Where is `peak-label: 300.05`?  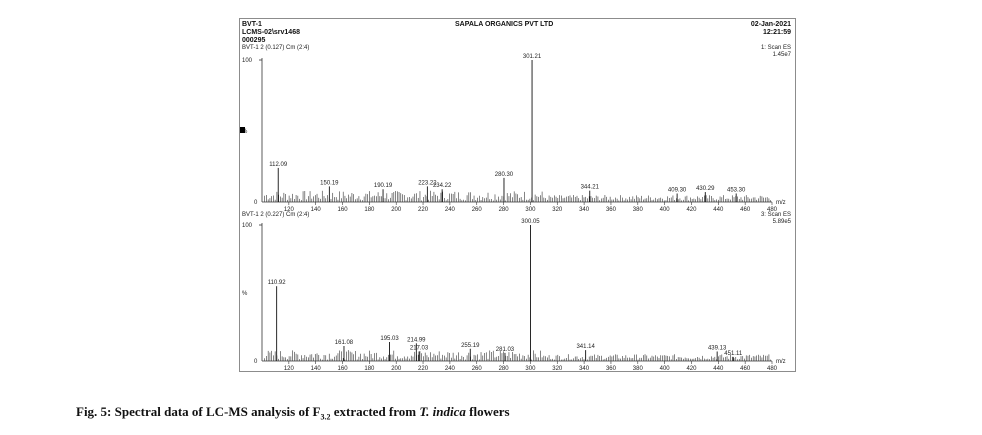
peak-label: 300.05 is located at coordinates (530, 222).